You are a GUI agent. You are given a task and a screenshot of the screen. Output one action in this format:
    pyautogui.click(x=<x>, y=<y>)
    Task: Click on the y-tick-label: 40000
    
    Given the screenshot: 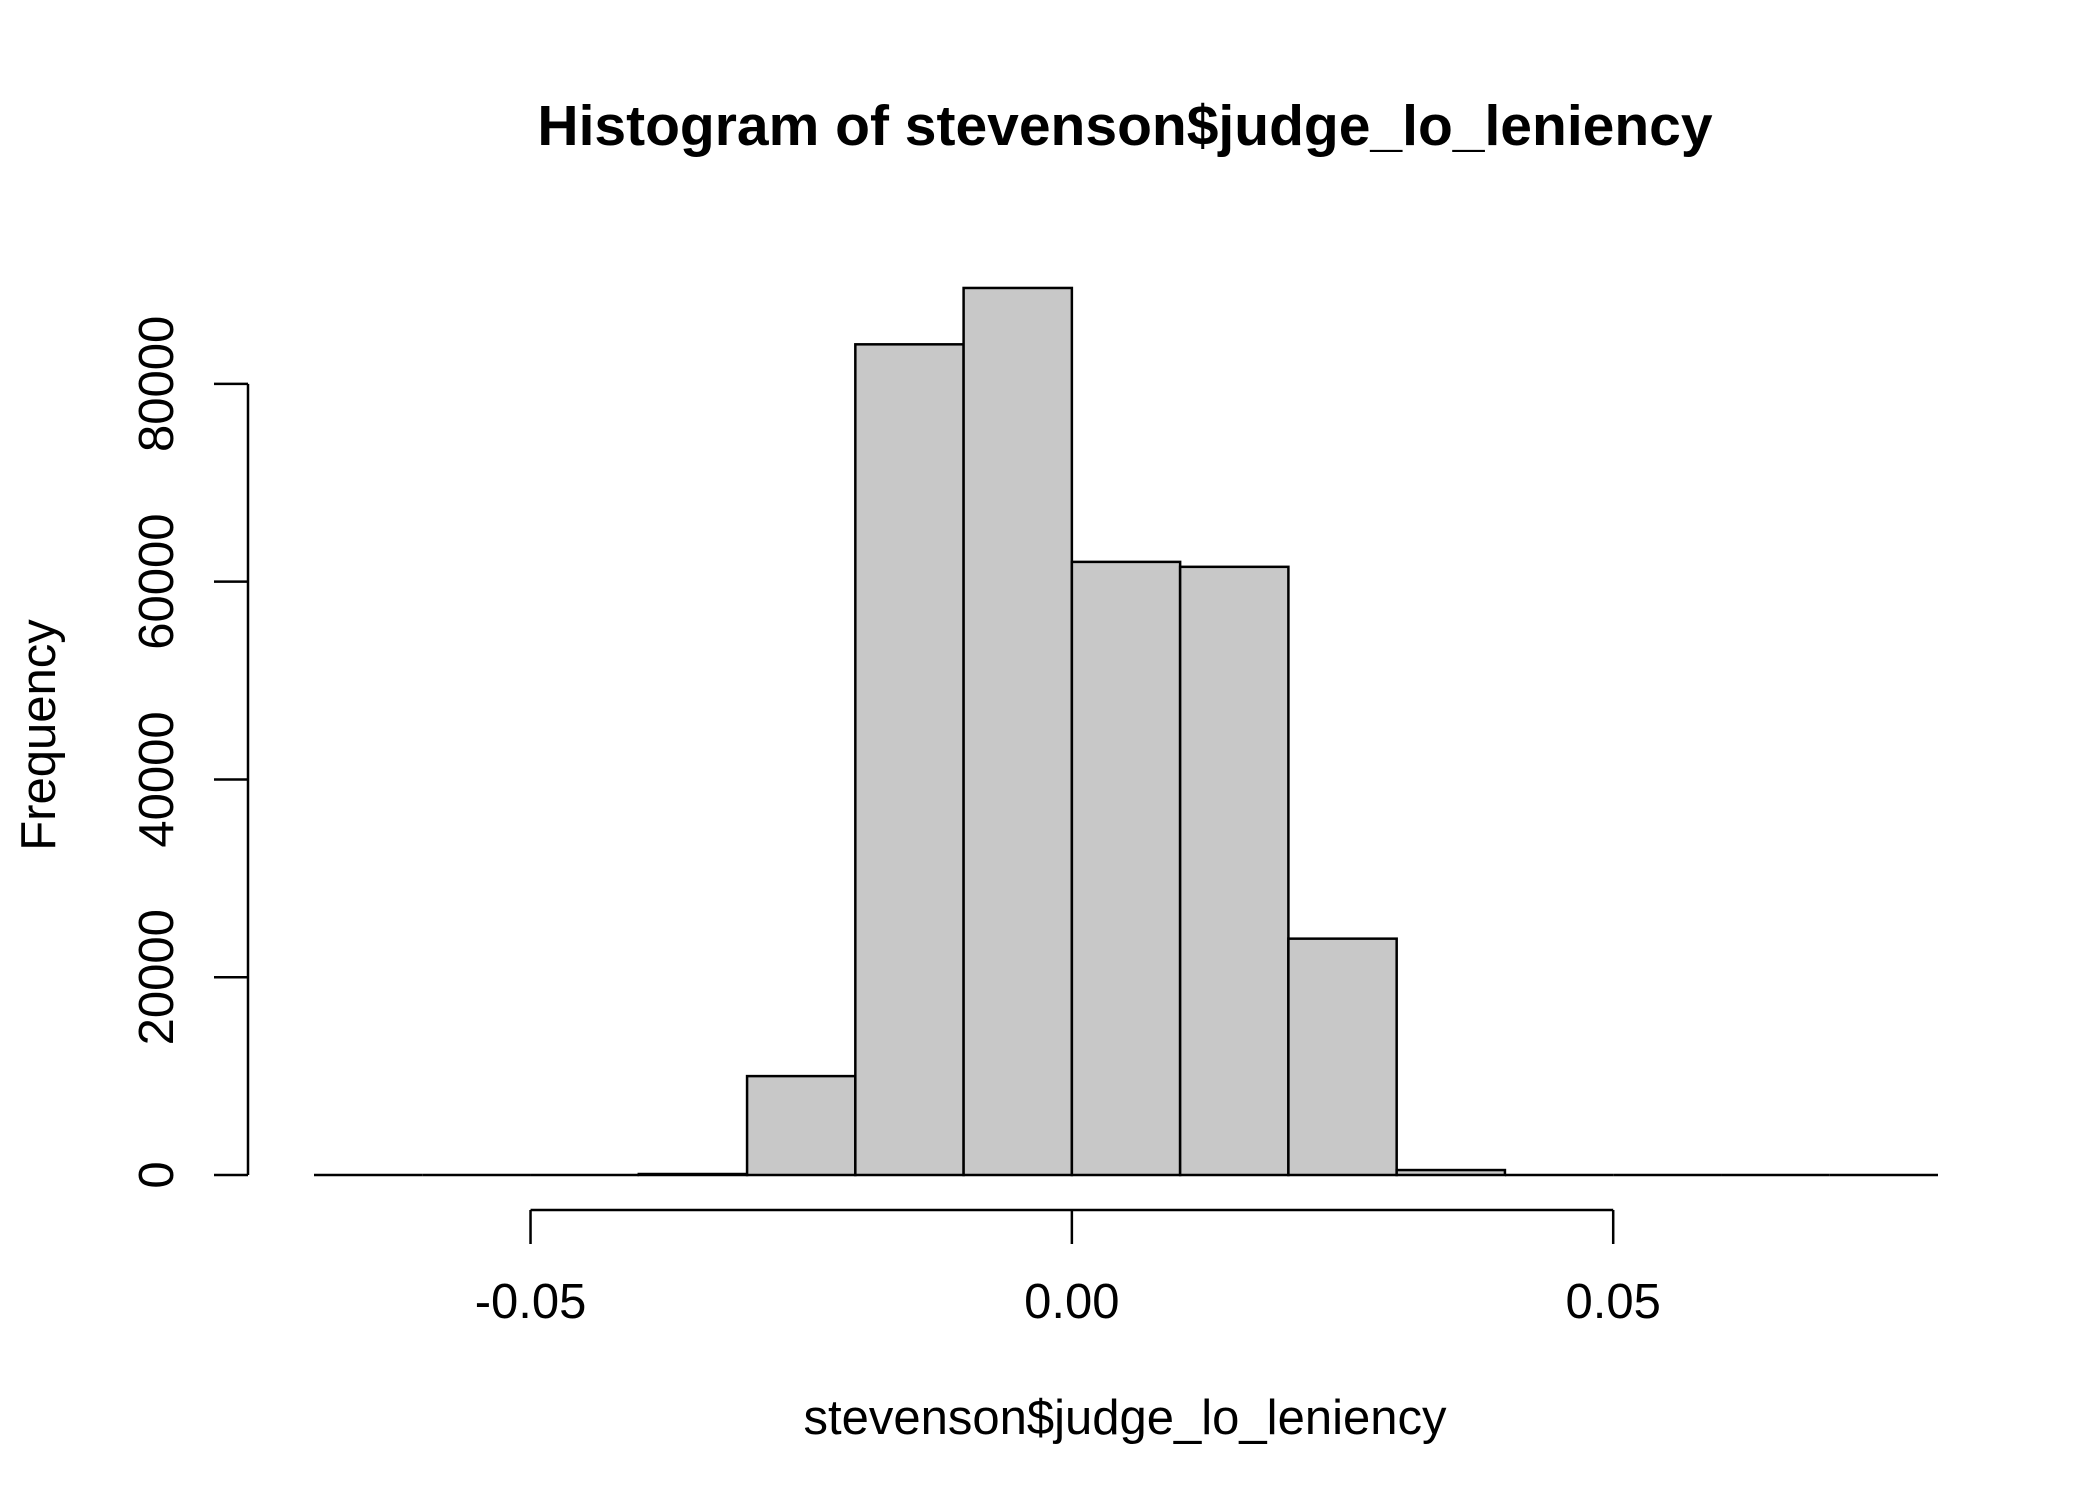 What is the action you would take?
    pyautogui.click(x=157, y=779)
    